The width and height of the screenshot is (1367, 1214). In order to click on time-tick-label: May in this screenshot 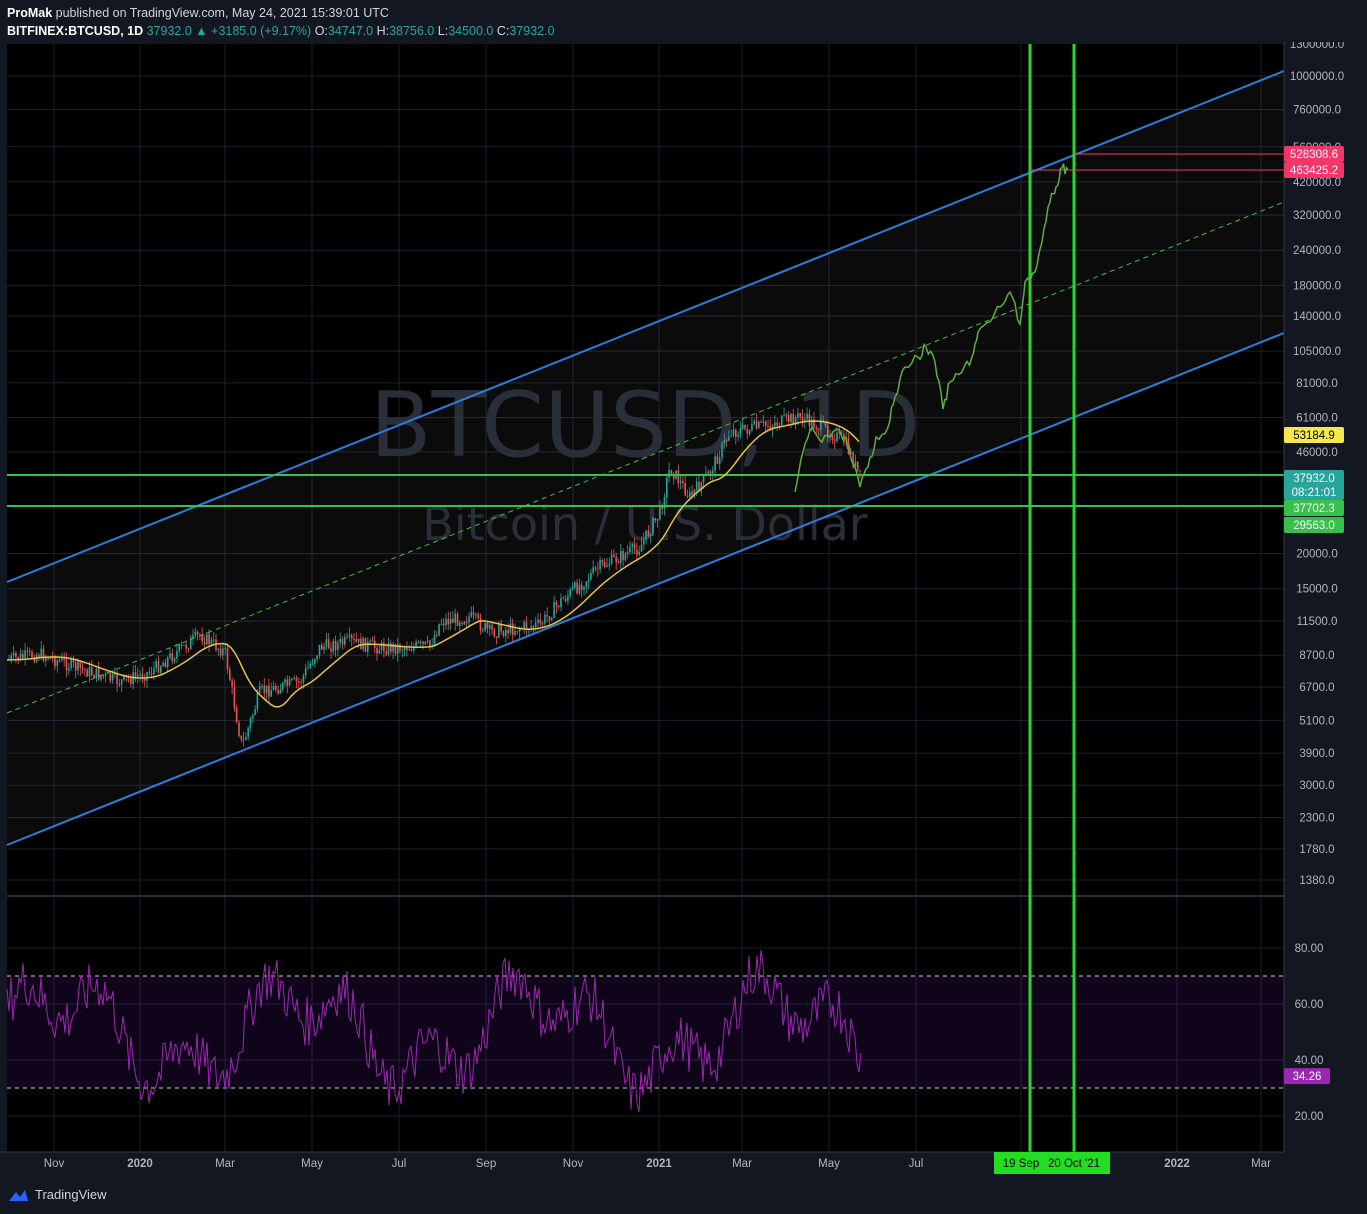, I will do `click(312, 1164)`.